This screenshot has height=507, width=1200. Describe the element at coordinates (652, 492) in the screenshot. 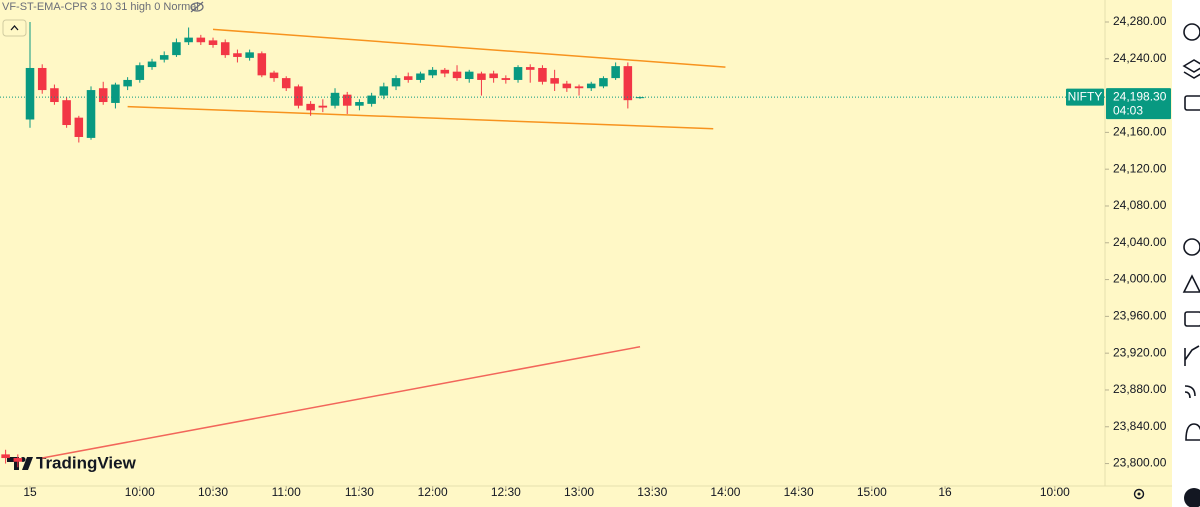

I see `x-tick-label: 13:30` at that location.